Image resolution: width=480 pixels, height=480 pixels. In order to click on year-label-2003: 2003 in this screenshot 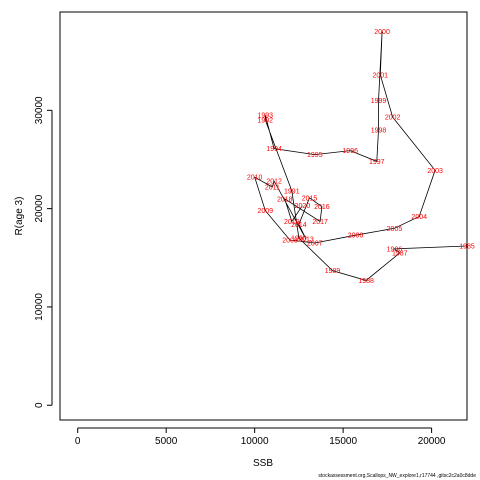, I will do `click(435, 171)`.